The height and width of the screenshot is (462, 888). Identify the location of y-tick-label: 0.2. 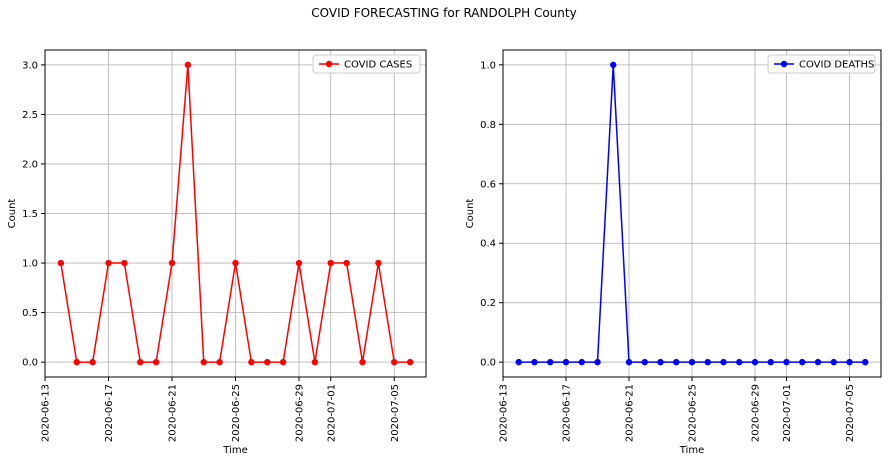
(488, 303).